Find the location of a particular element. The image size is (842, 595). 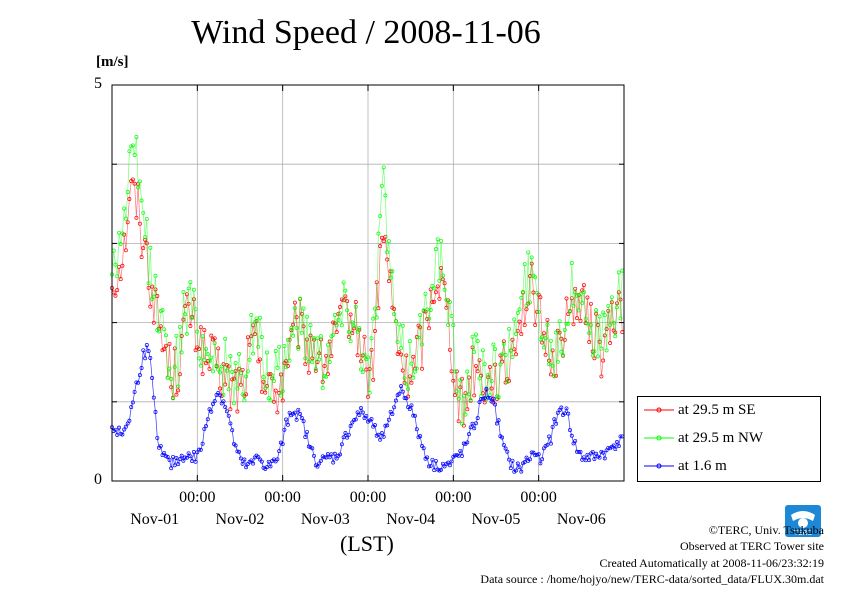

legend-item-se: at 29.5 m SE is located at coordinates (699, 410).